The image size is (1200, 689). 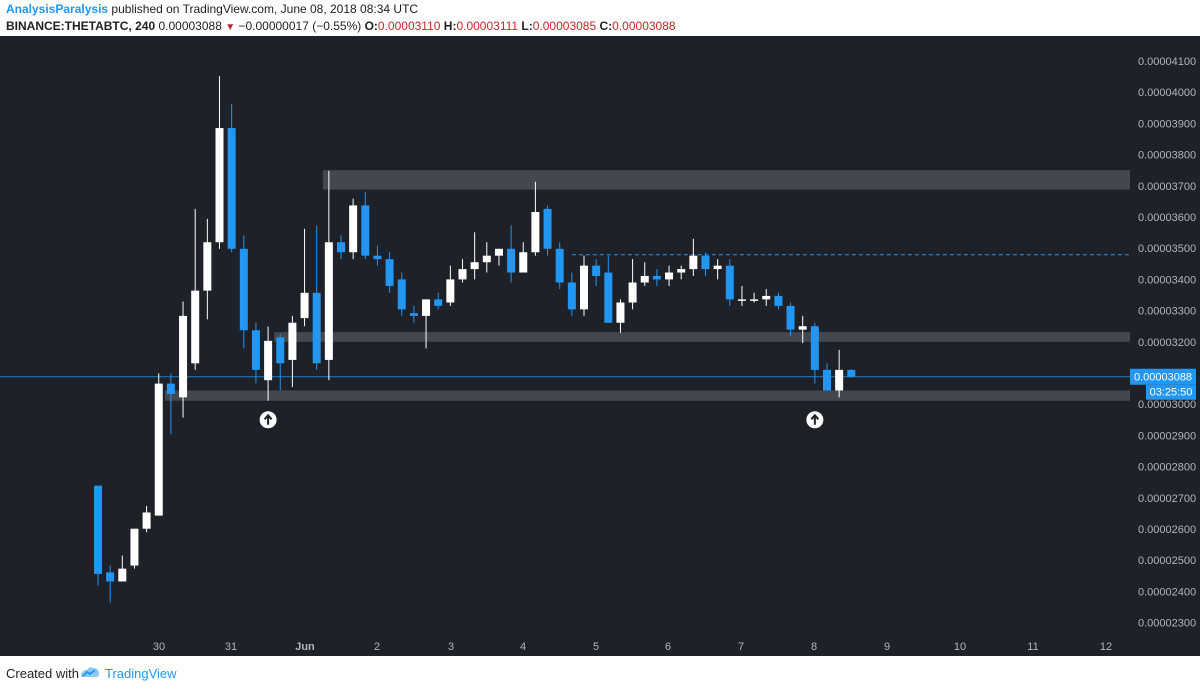 I want to click on time-tick-label: 6, so click(x=668, y=647).